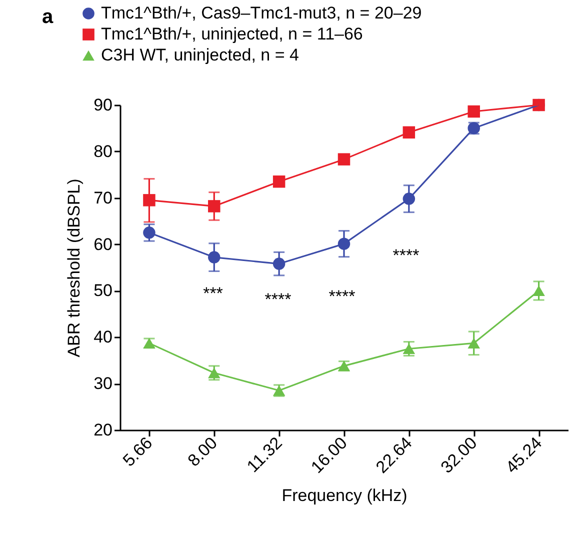 This screenshot has width=582, height=537. I want to click on y-tick-label: 90, so click(103, 105).